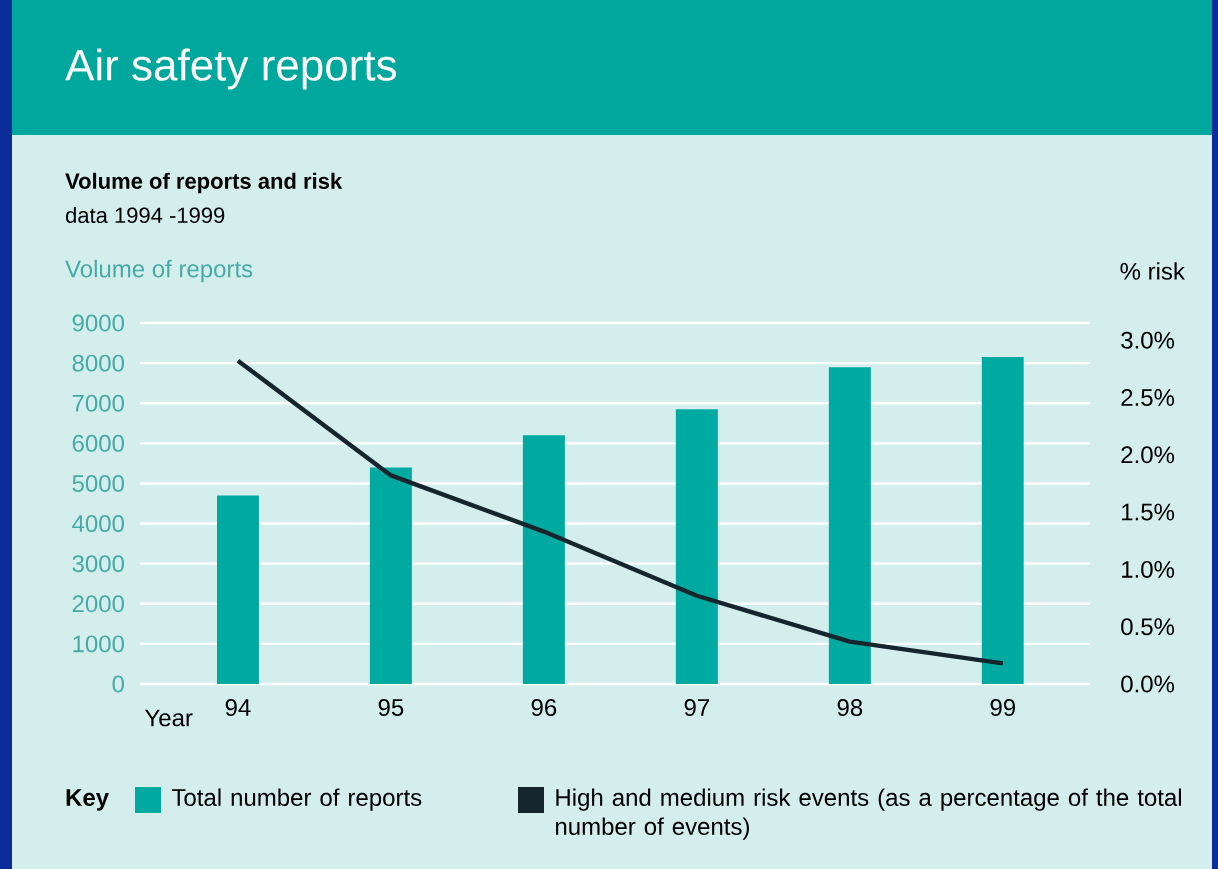 Image resolution: width=1218 pixels, height=869 pixels. Describe the element at coordinates (1148, 627) in the screenshot. I see `y2-tick-label: 0.5%` at that location.